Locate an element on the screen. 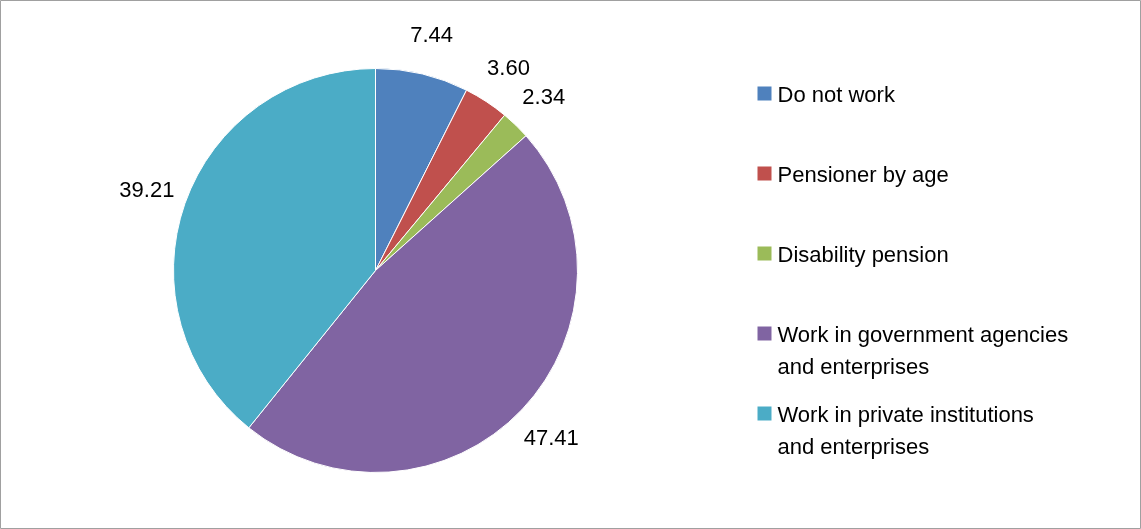 Image resolution: width=1141 pixels, height=529 pixels. legend-label: Pensioner by age is located at coordinates (863, 174).